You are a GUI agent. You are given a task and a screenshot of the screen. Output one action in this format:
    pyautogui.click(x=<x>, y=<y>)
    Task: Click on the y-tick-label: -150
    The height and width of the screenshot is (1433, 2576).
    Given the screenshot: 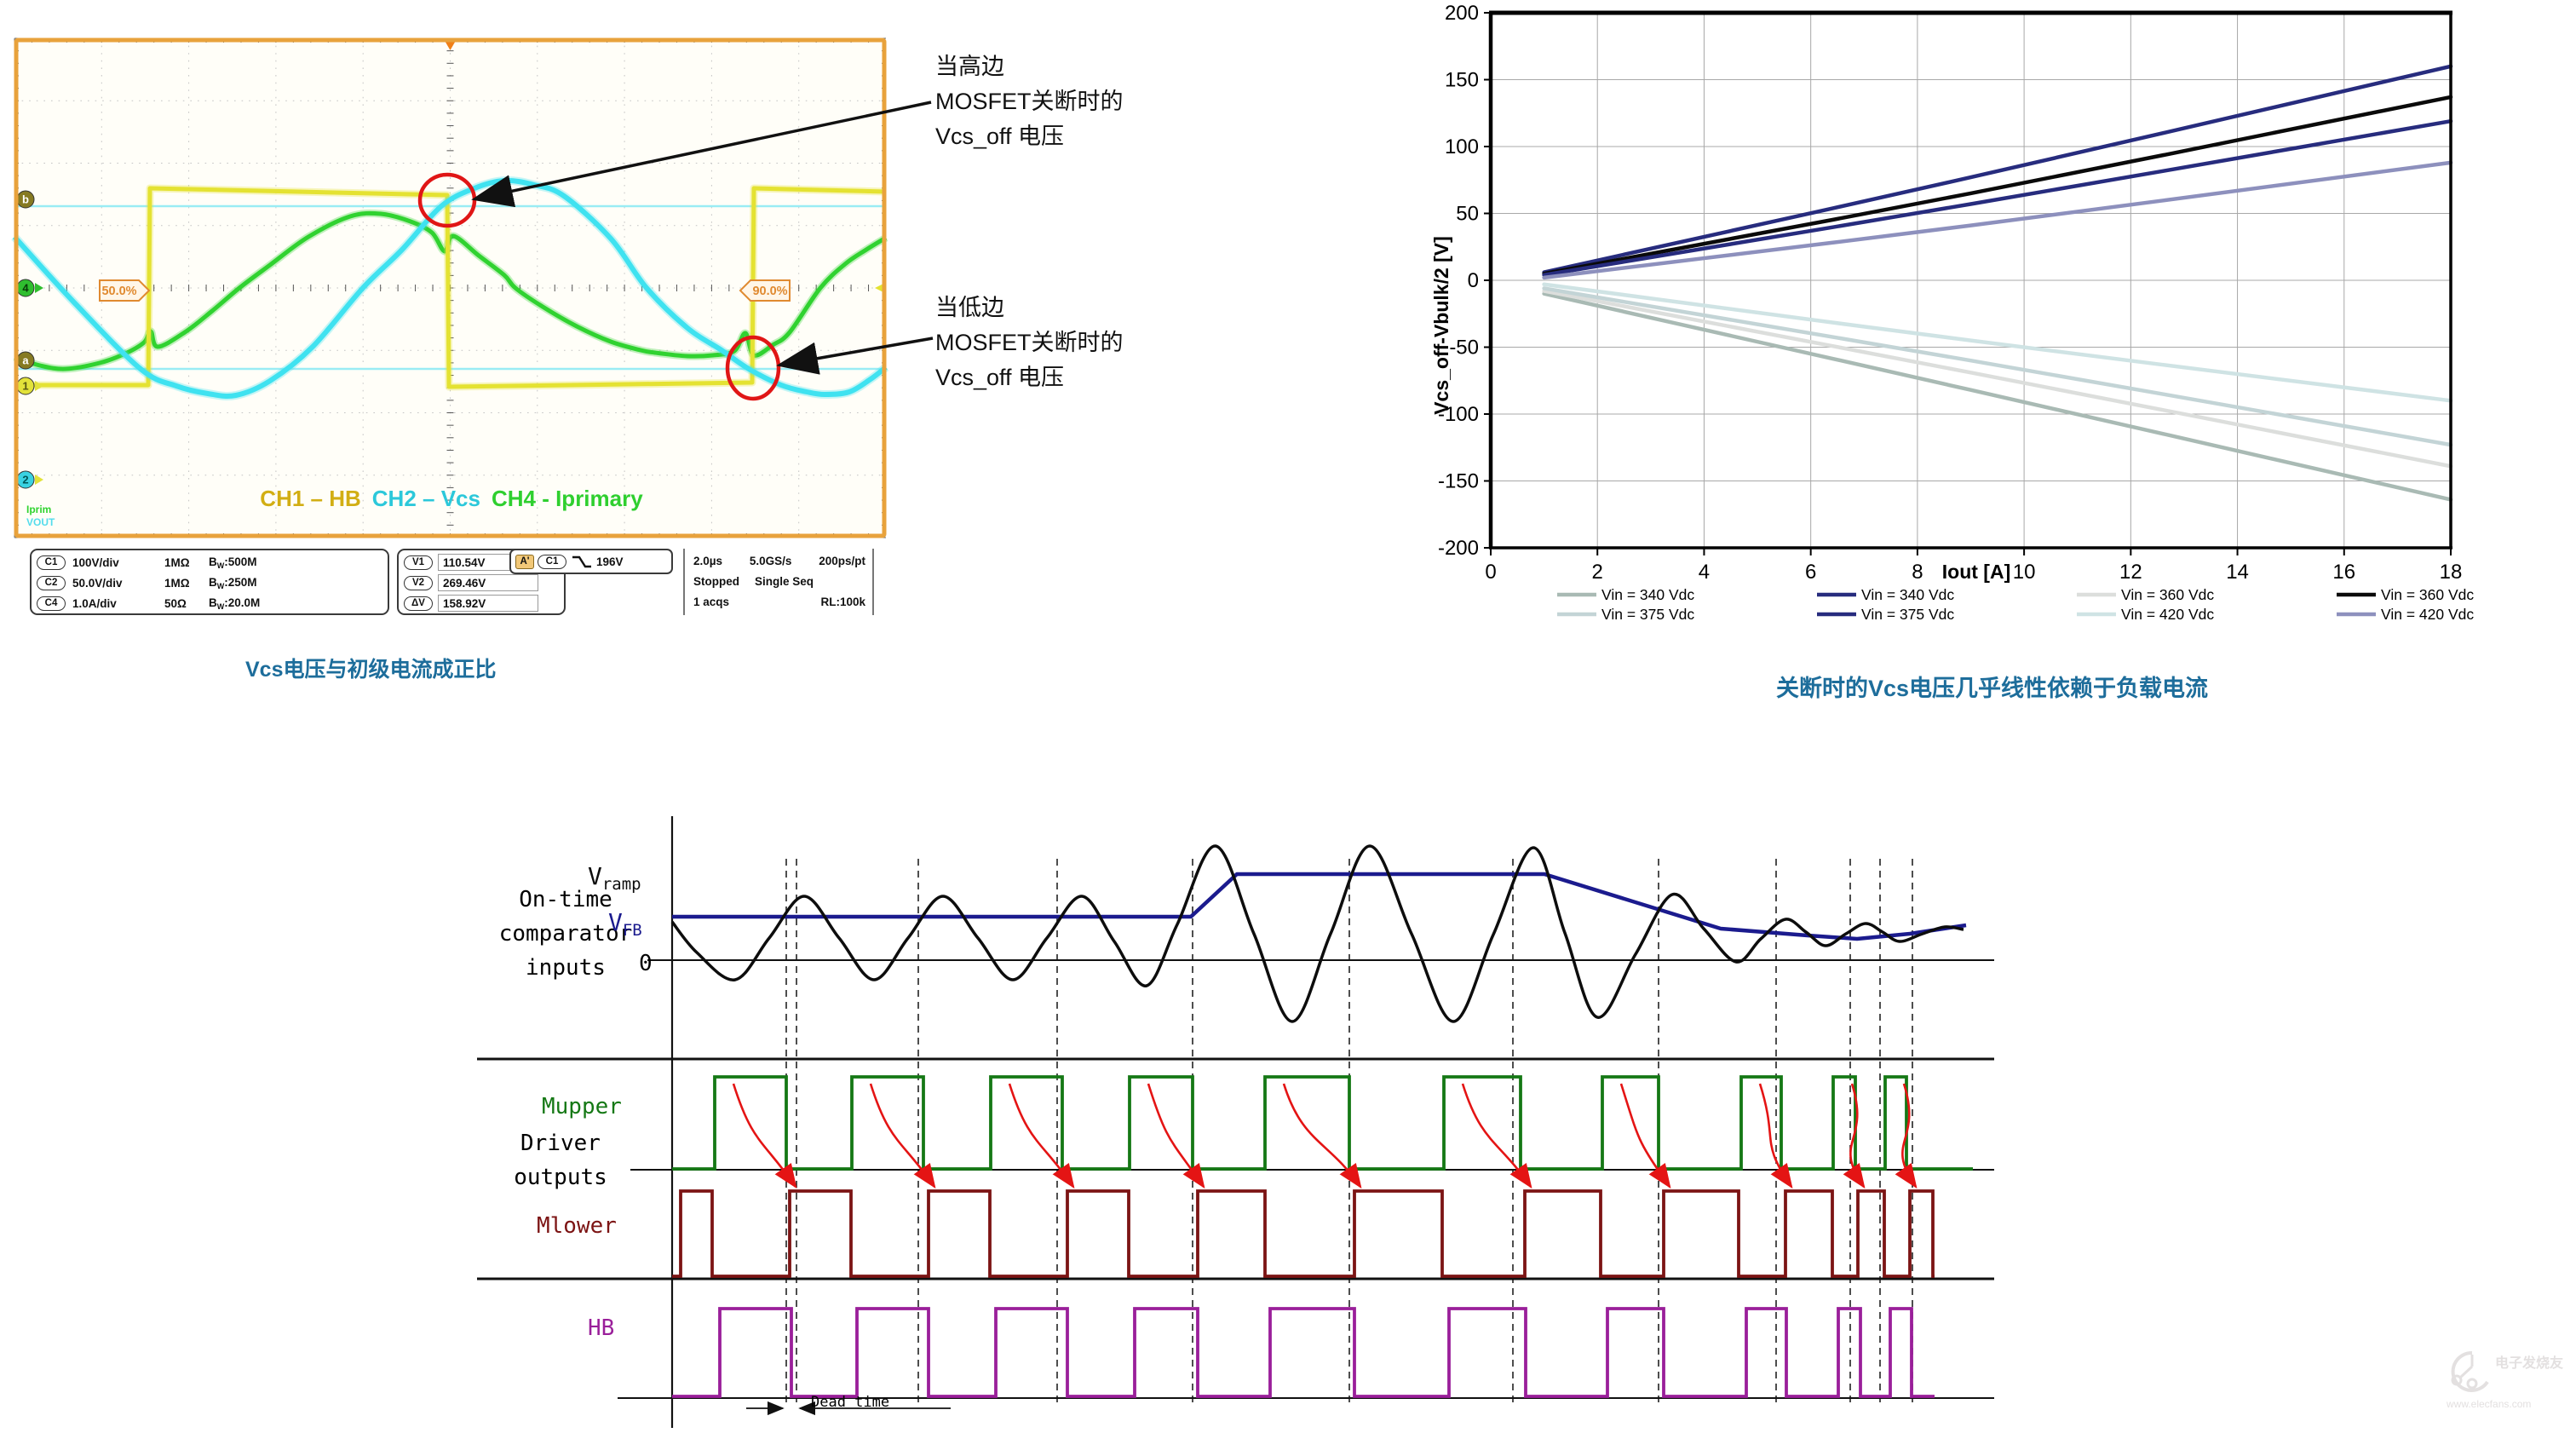 What is the action you would take?
    pyautogui.click(x=1459, y=481)
    